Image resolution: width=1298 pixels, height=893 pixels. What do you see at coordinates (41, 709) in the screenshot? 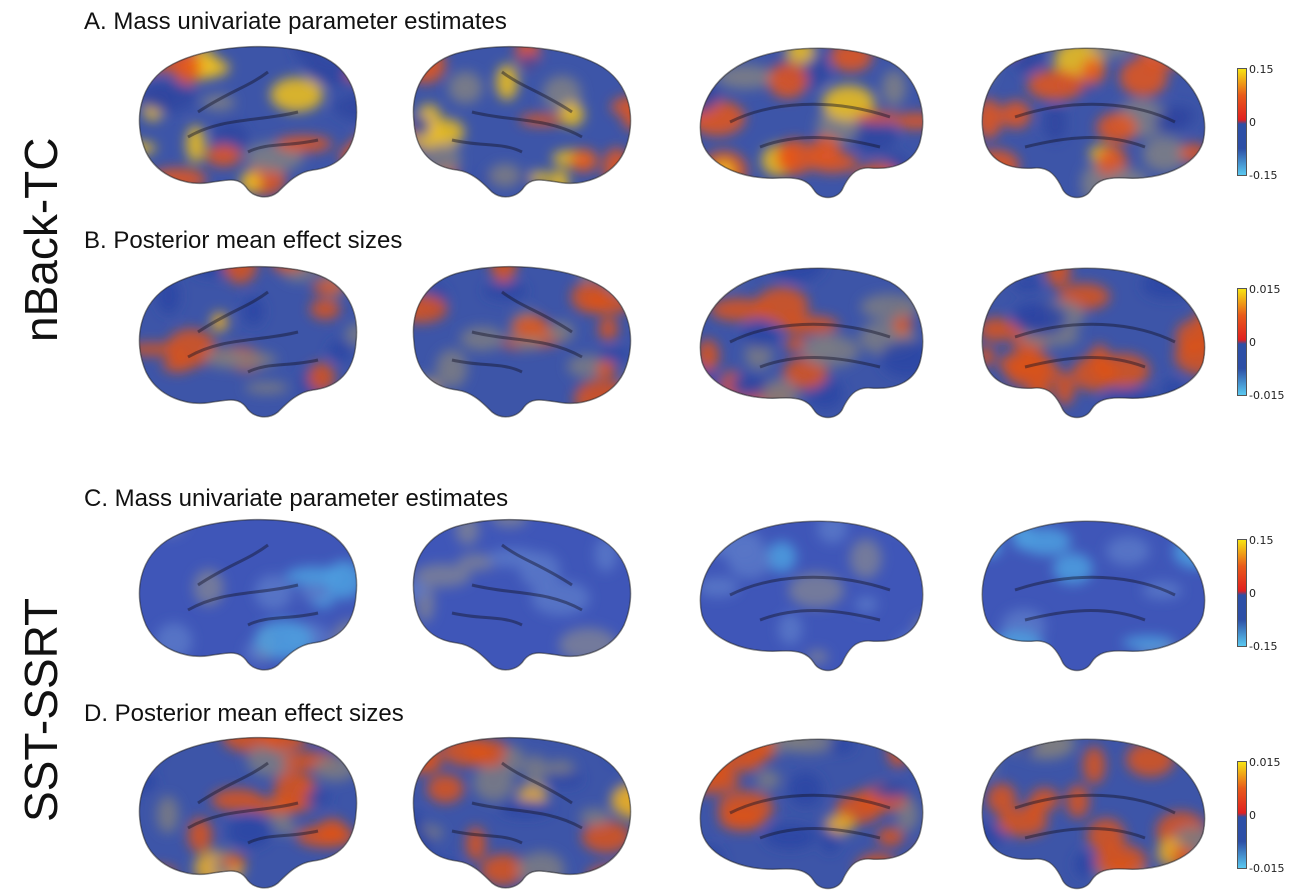
I see `row-label-sst: SST-SSRT` at bounding box center [41, 709].